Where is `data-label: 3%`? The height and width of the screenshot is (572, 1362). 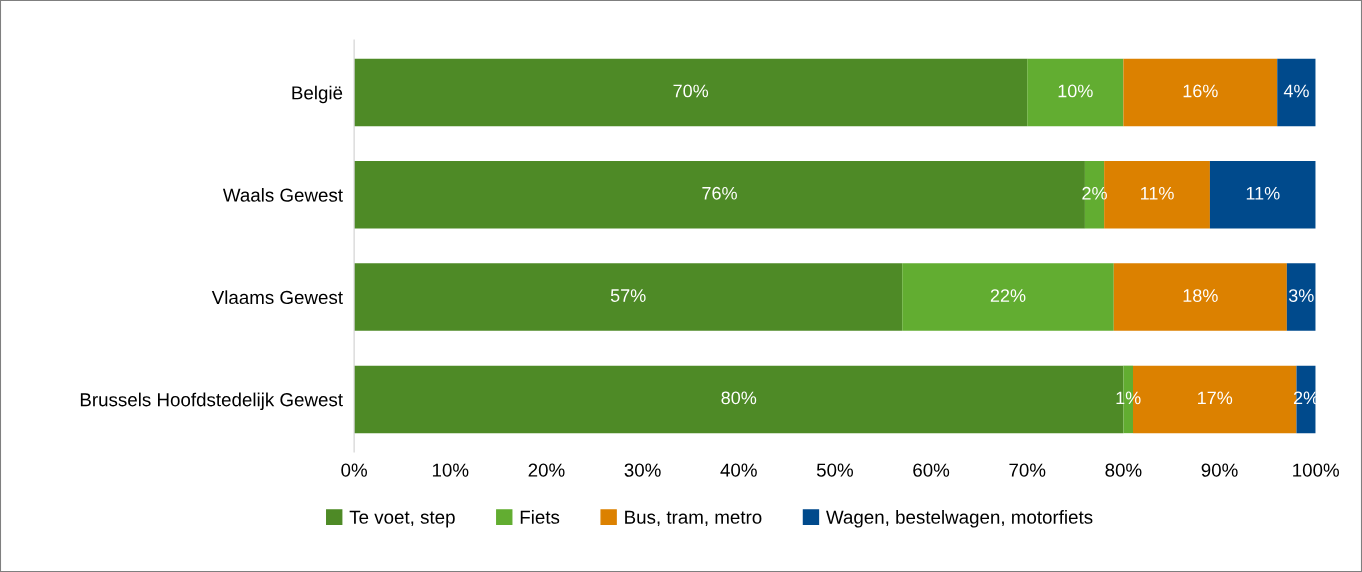 data-label: 3% is located at coordinates (1301, 295).